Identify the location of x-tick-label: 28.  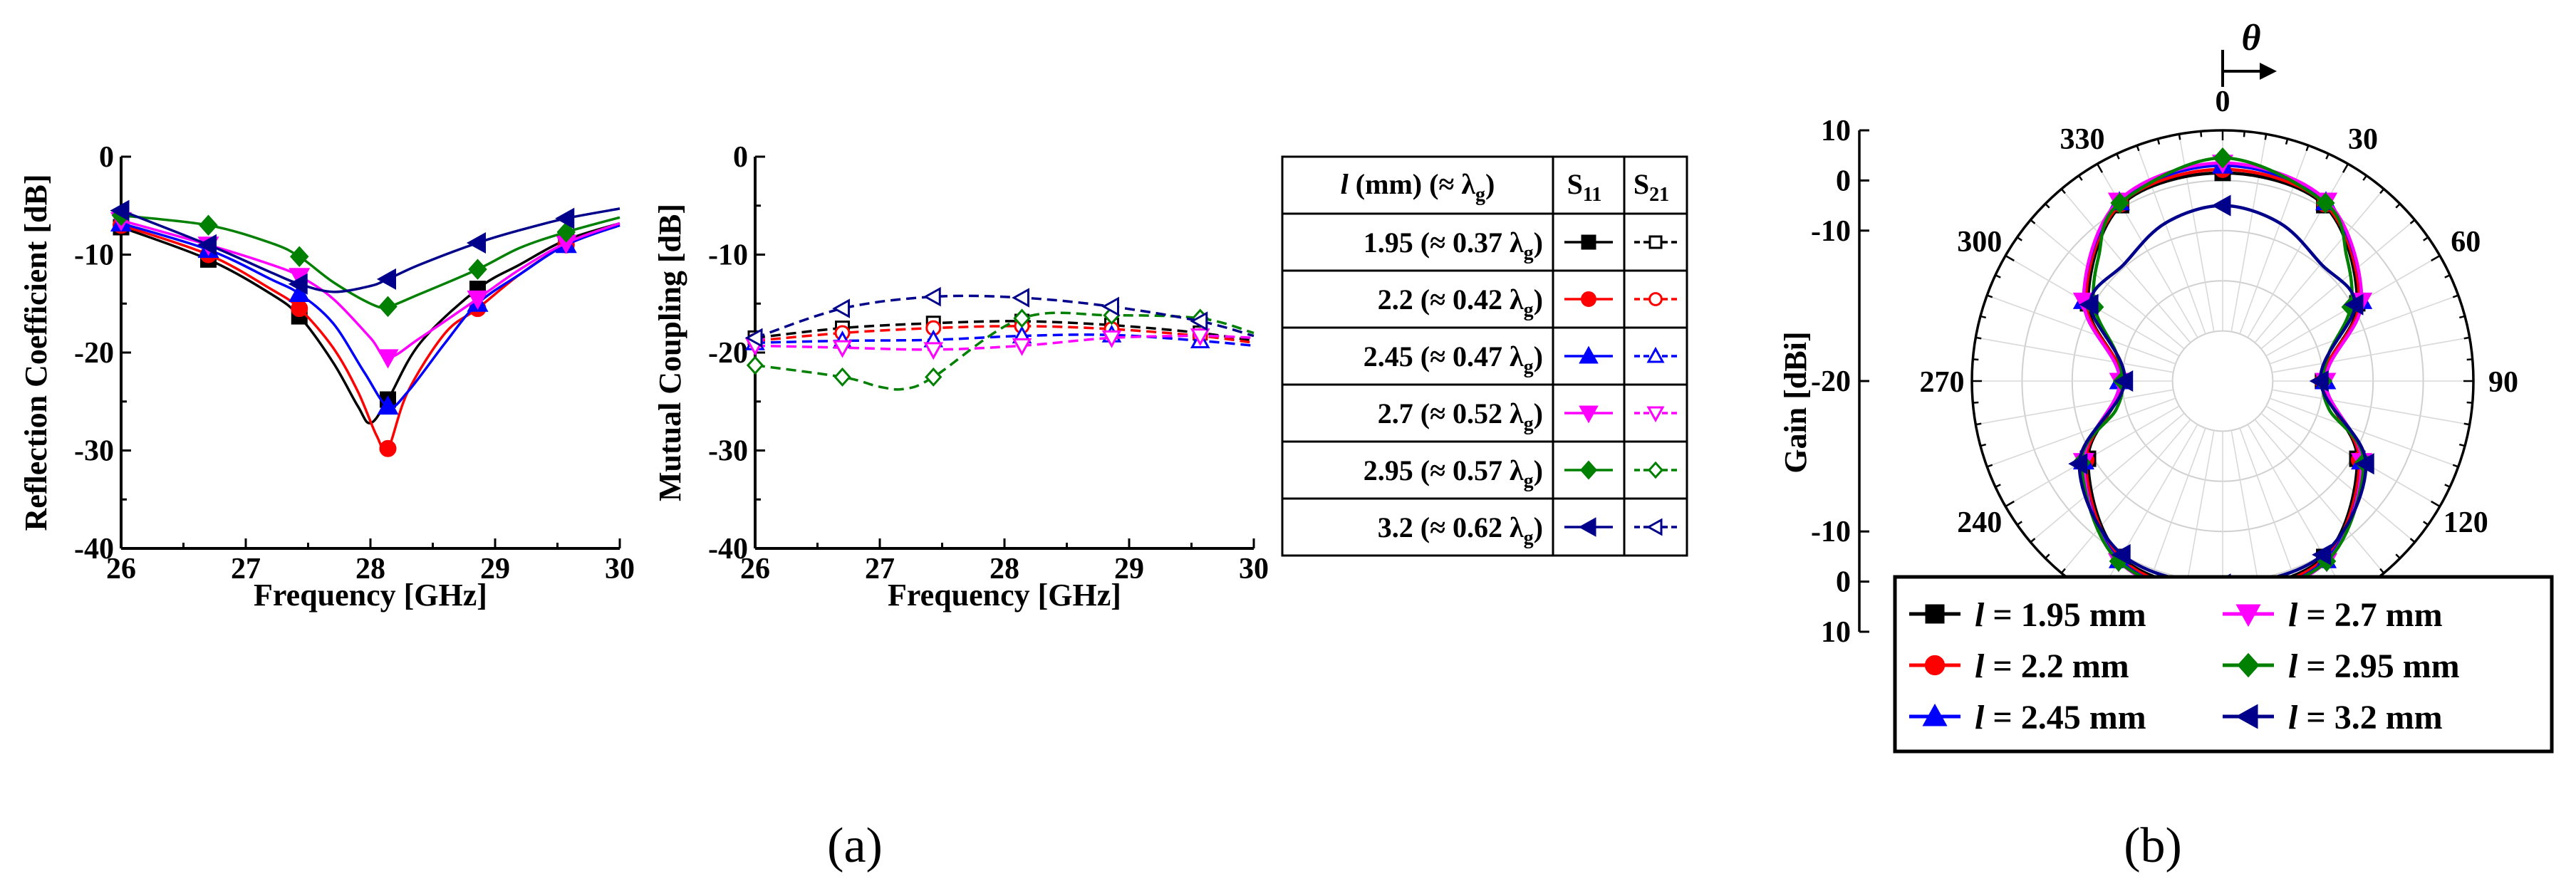
(370, 569).